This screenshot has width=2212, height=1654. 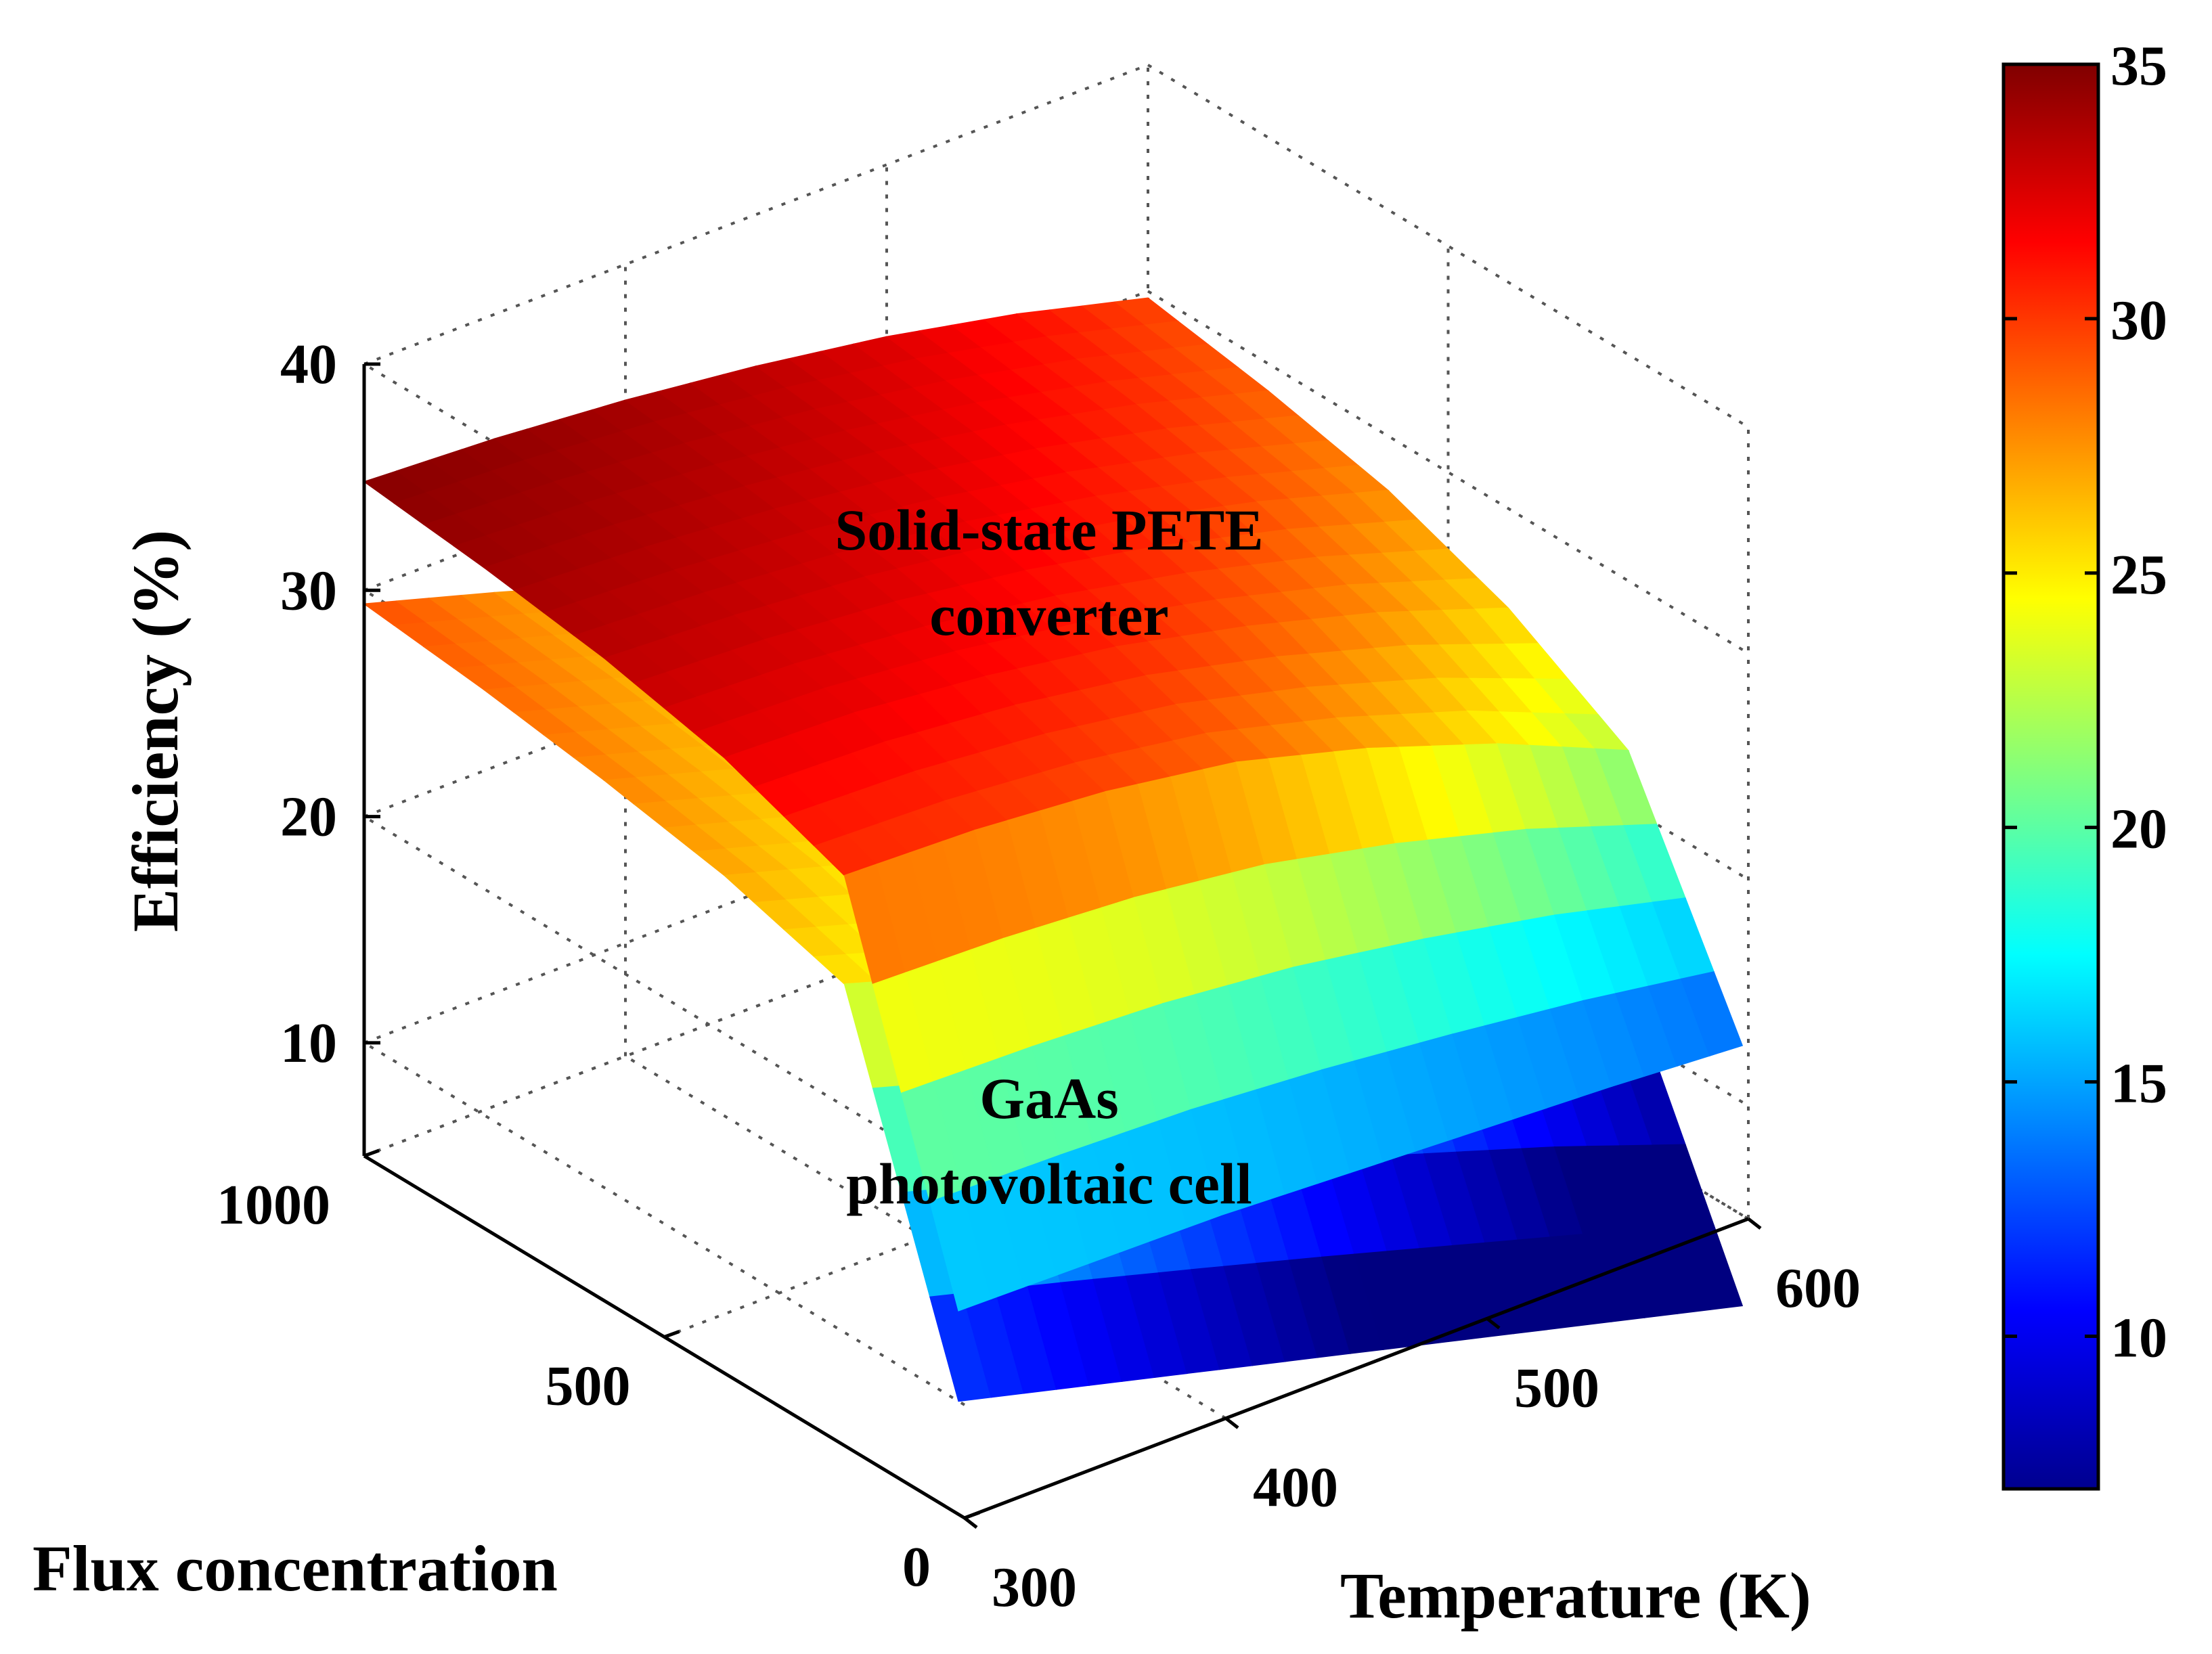 What do you see at coordinates (1049, 530) in the screenshot?
I see `pete-label-line1: Solid-state PETE` at bounding box center [1049, 530].